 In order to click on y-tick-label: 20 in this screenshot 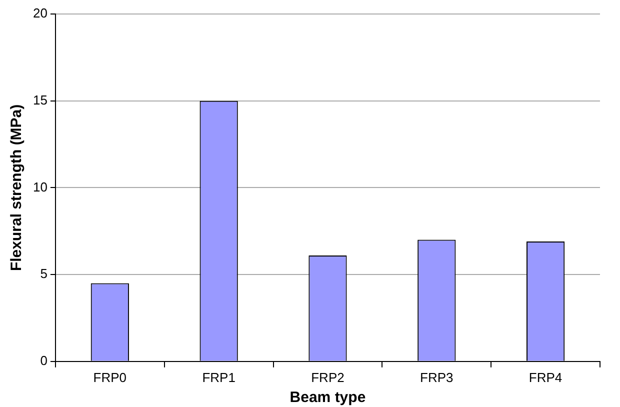, I will do `click(40, 13)`.